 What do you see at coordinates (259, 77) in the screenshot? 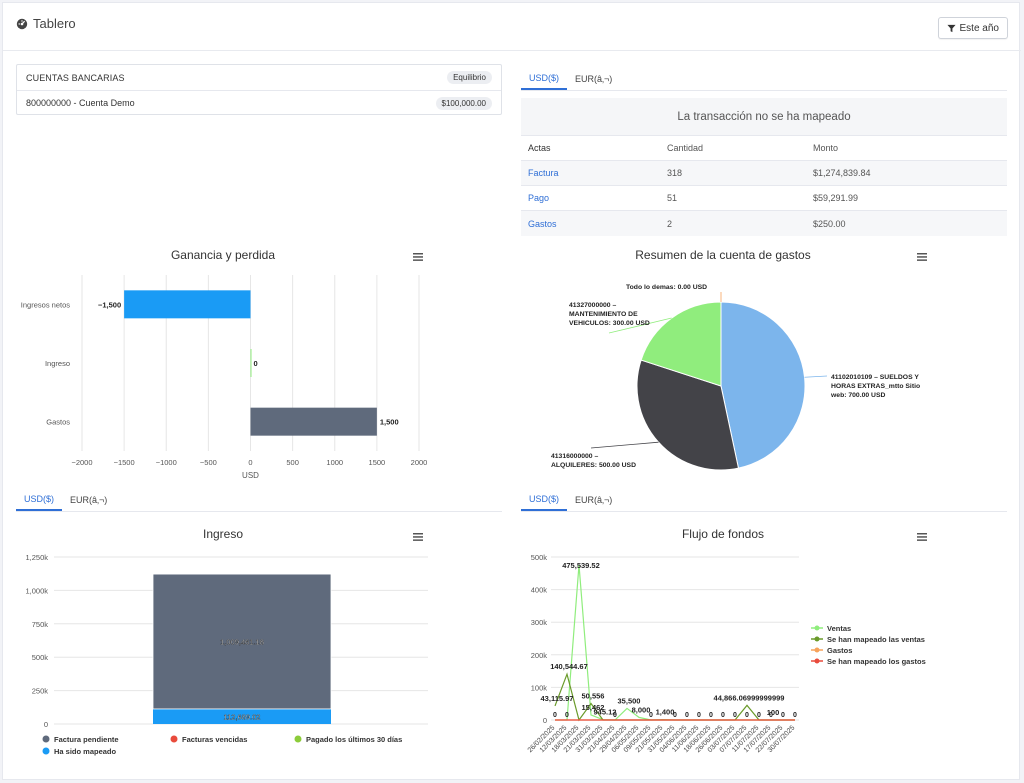
I see `bank-accounts-header: CUENTAS BANCARIAS Equilibrio` at bounding box center [259, 77].